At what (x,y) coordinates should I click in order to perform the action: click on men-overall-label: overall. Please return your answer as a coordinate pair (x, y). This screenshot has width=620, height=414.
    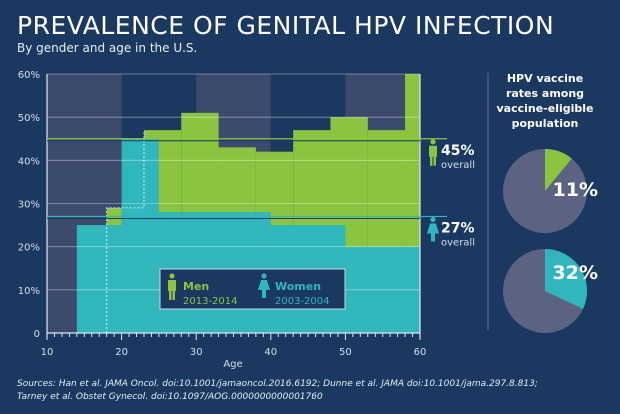
    Looking at the image, I should click on (458, 165).